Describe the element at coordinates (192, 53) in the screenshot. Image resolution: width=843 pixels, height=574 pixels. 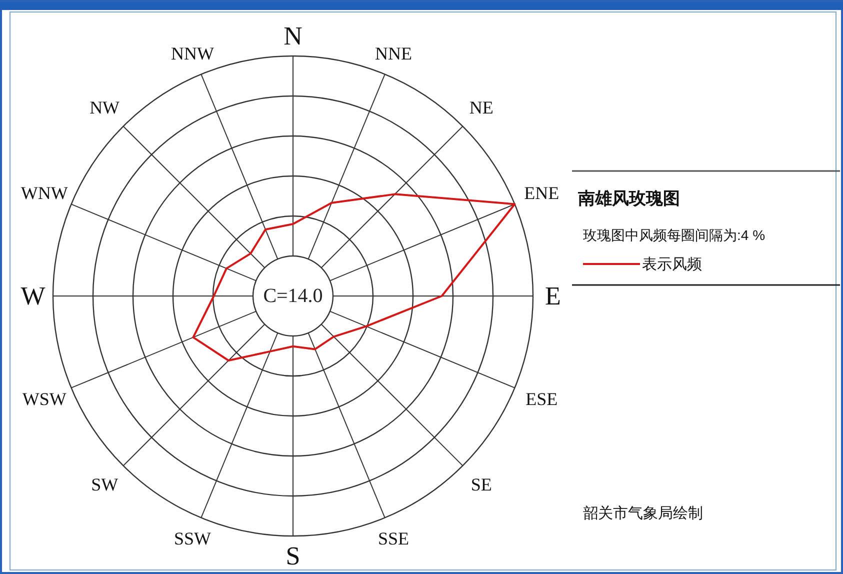
I see `spoke-label: NNW` at that location.